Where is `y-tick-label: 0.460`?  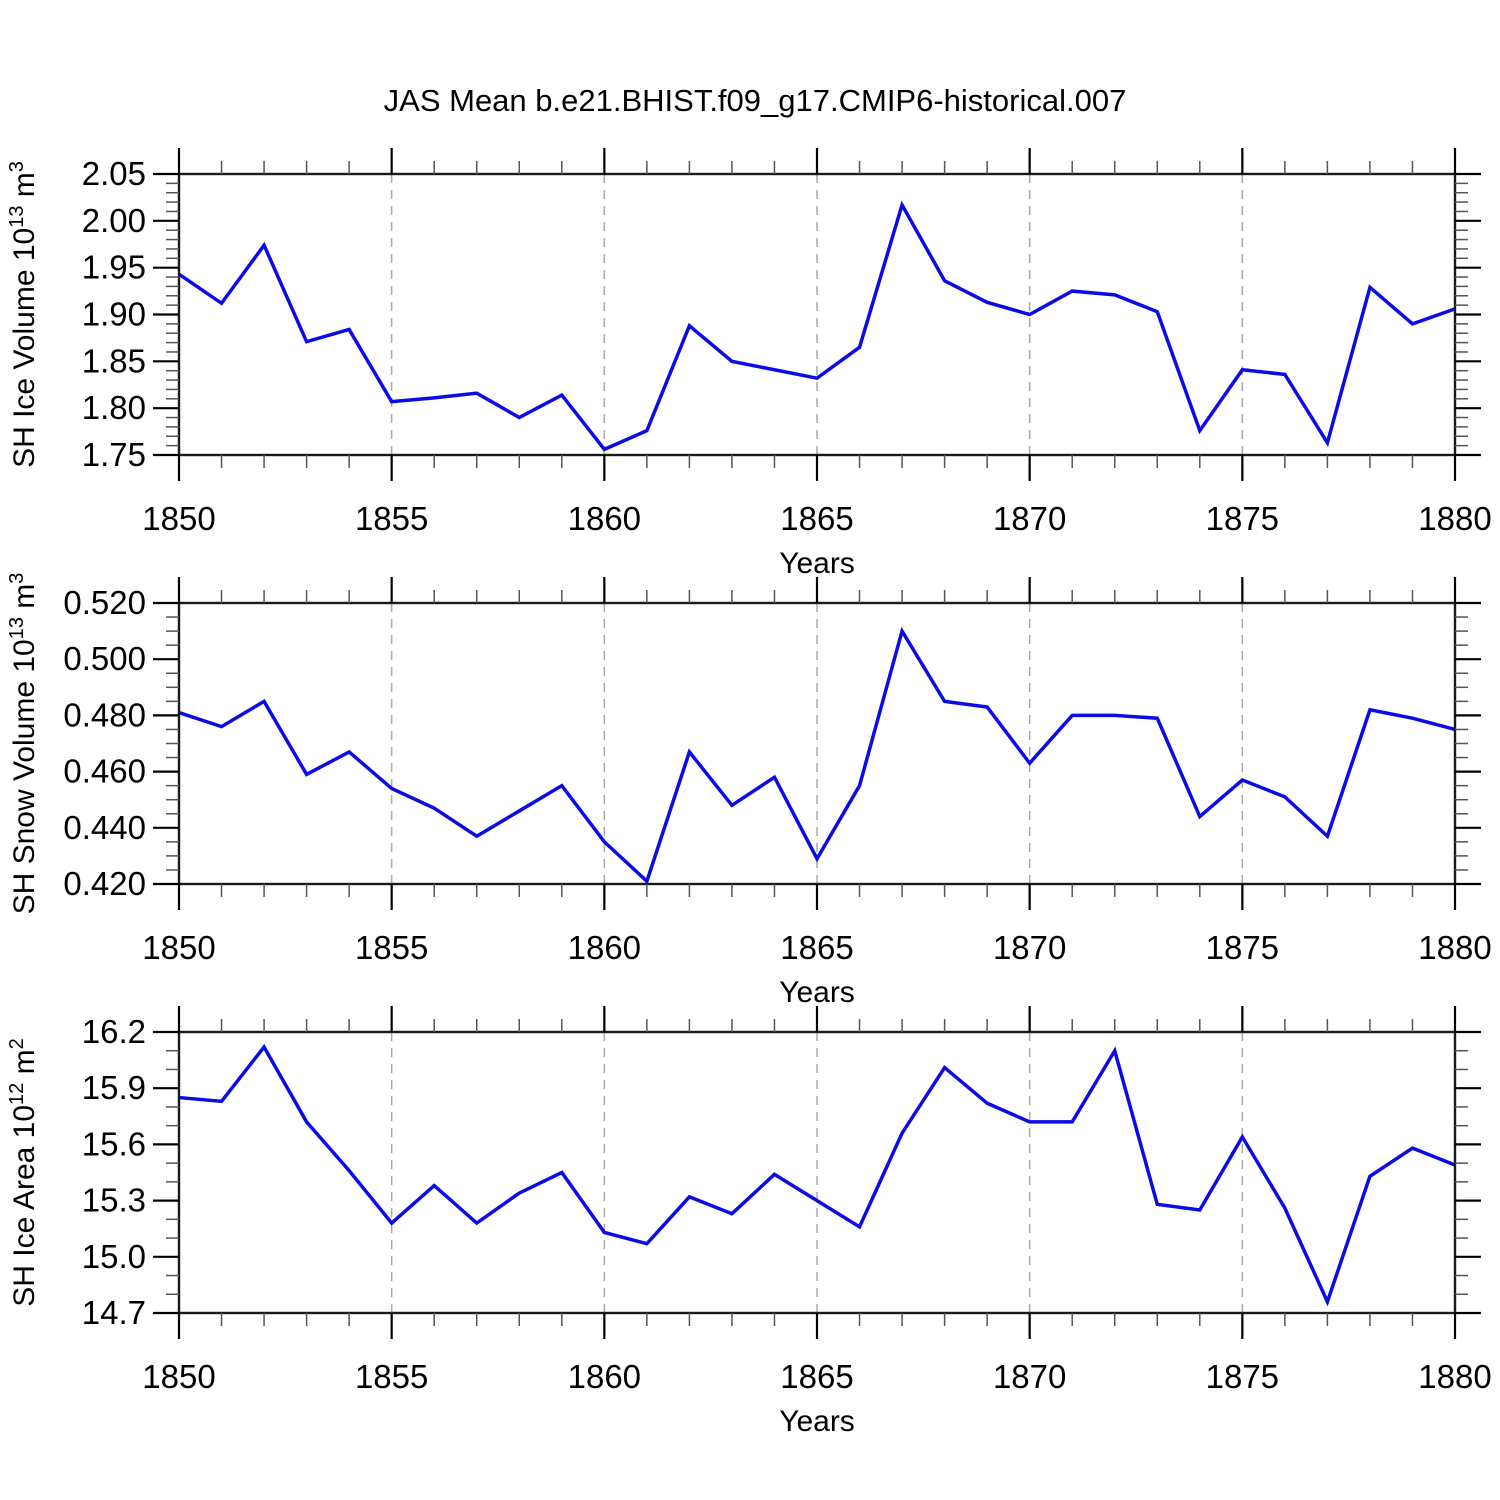 y-tick-label: 0.460 is located at coordinates (104, 771).